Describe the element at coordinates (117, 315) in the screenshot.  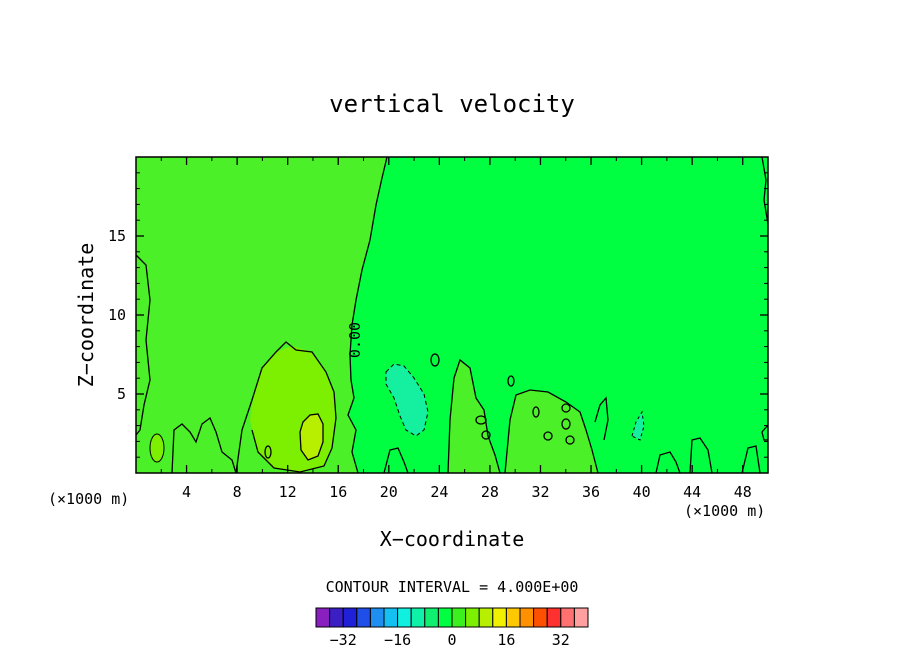
I see `y-tick-label: 10` at that location.